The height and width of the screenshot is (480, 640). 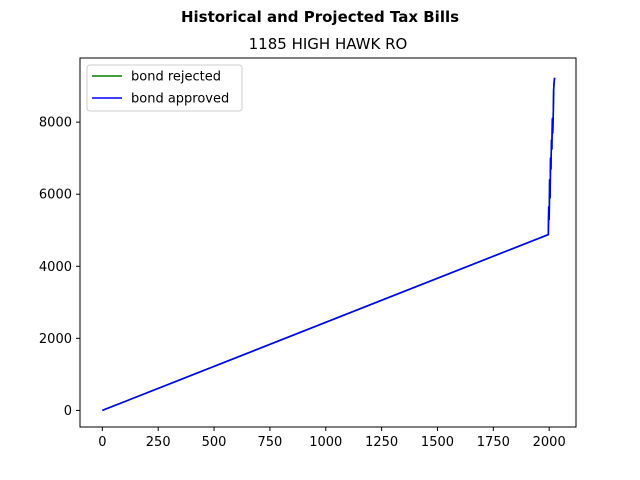 I want to click on x-tick-label: 0, so click(x=102, y=442).